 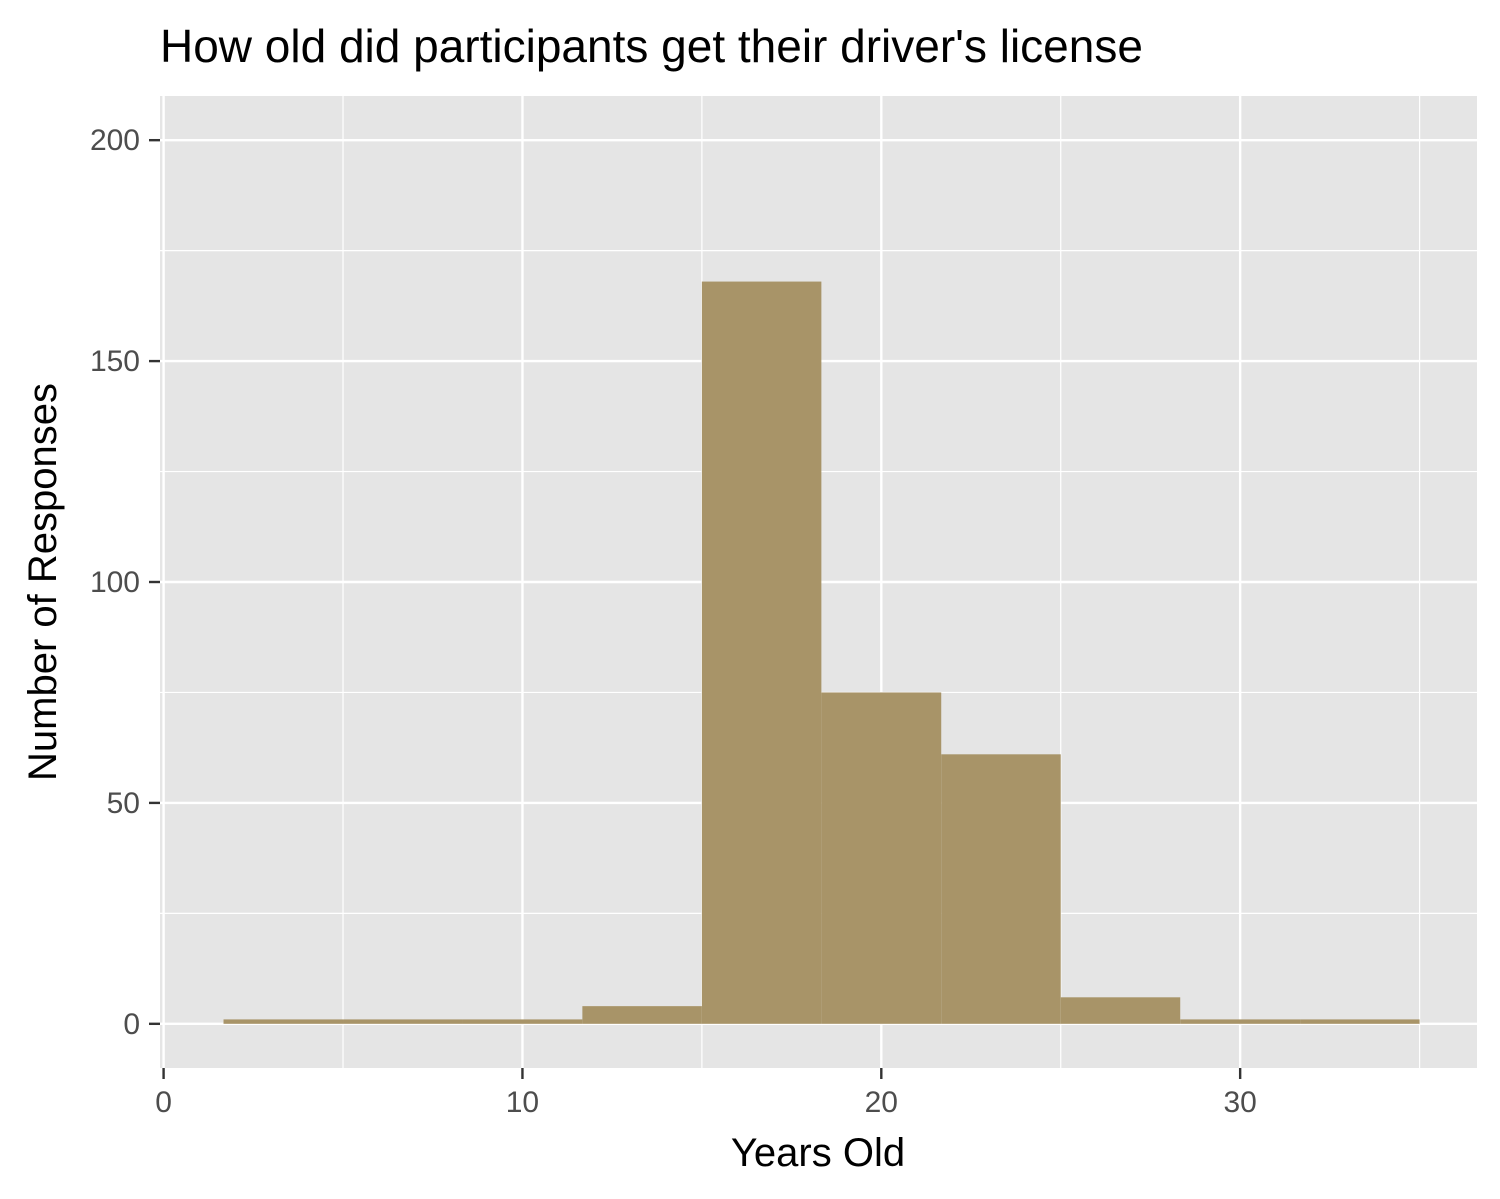 I want to click on y-tick-label: 200, so click(x=115, y=140).